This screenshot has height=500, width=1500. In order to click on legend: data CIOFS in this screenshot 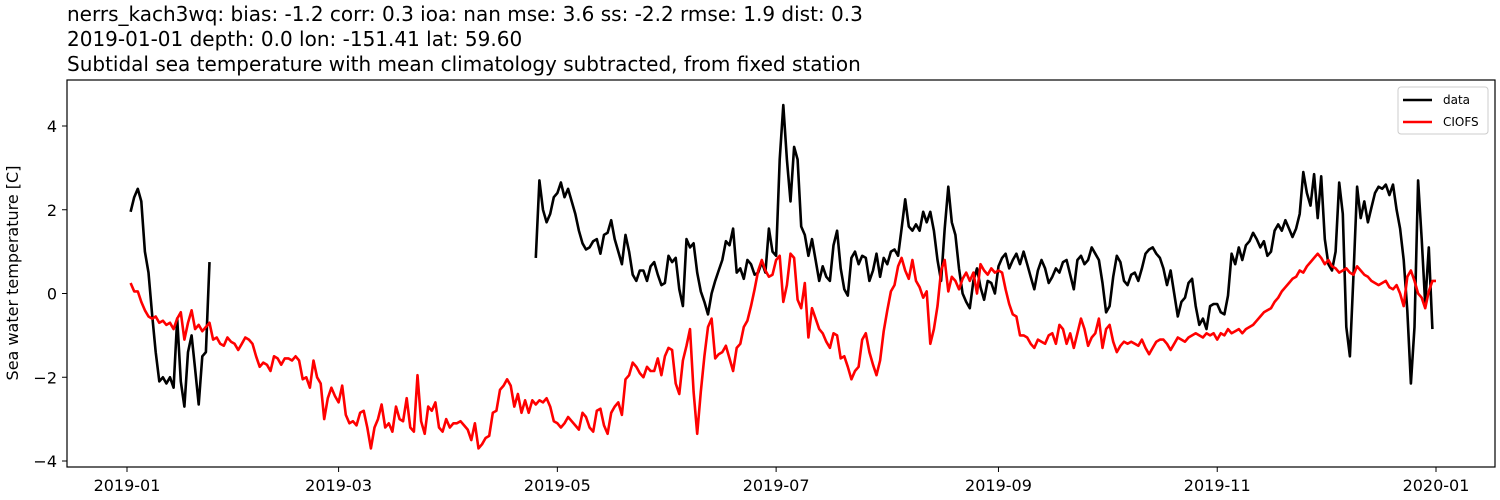, I will do `click(1443, 110)`.